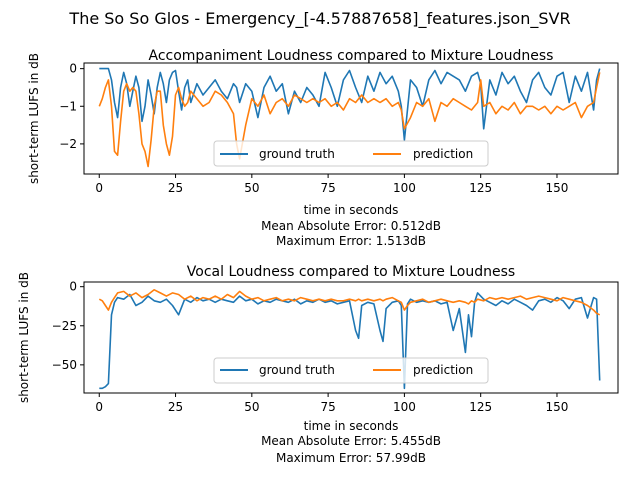 The image size is (640, 480). What do you see at coordinates (64, 365) in the screenshot?
I see `y-tick-label: −50` at bounding box center [64, 365].